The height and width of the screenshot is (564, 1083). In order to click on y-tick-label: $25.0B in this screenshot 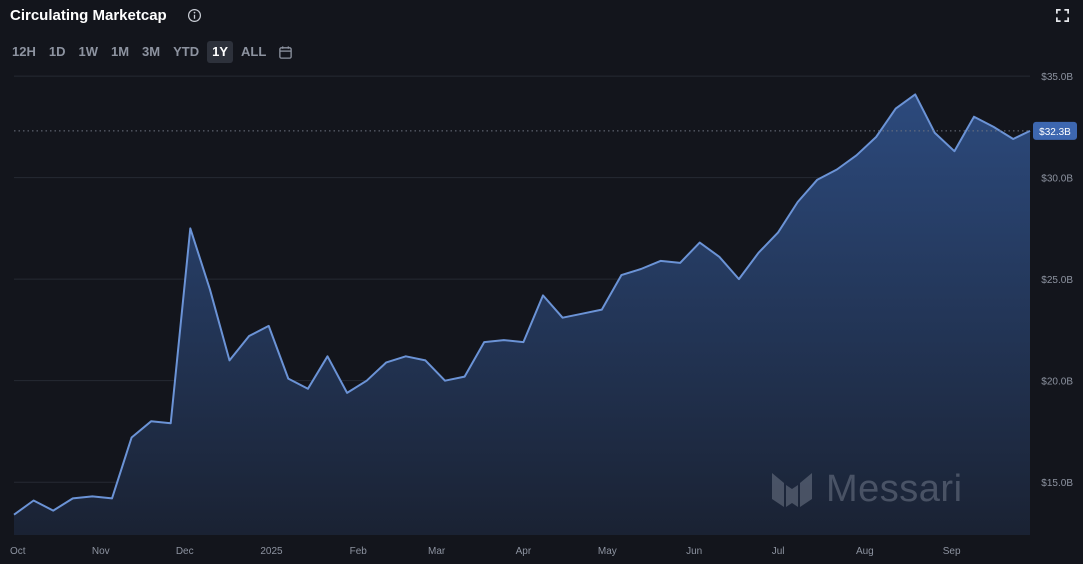, I will do `click(1057, 280)`.